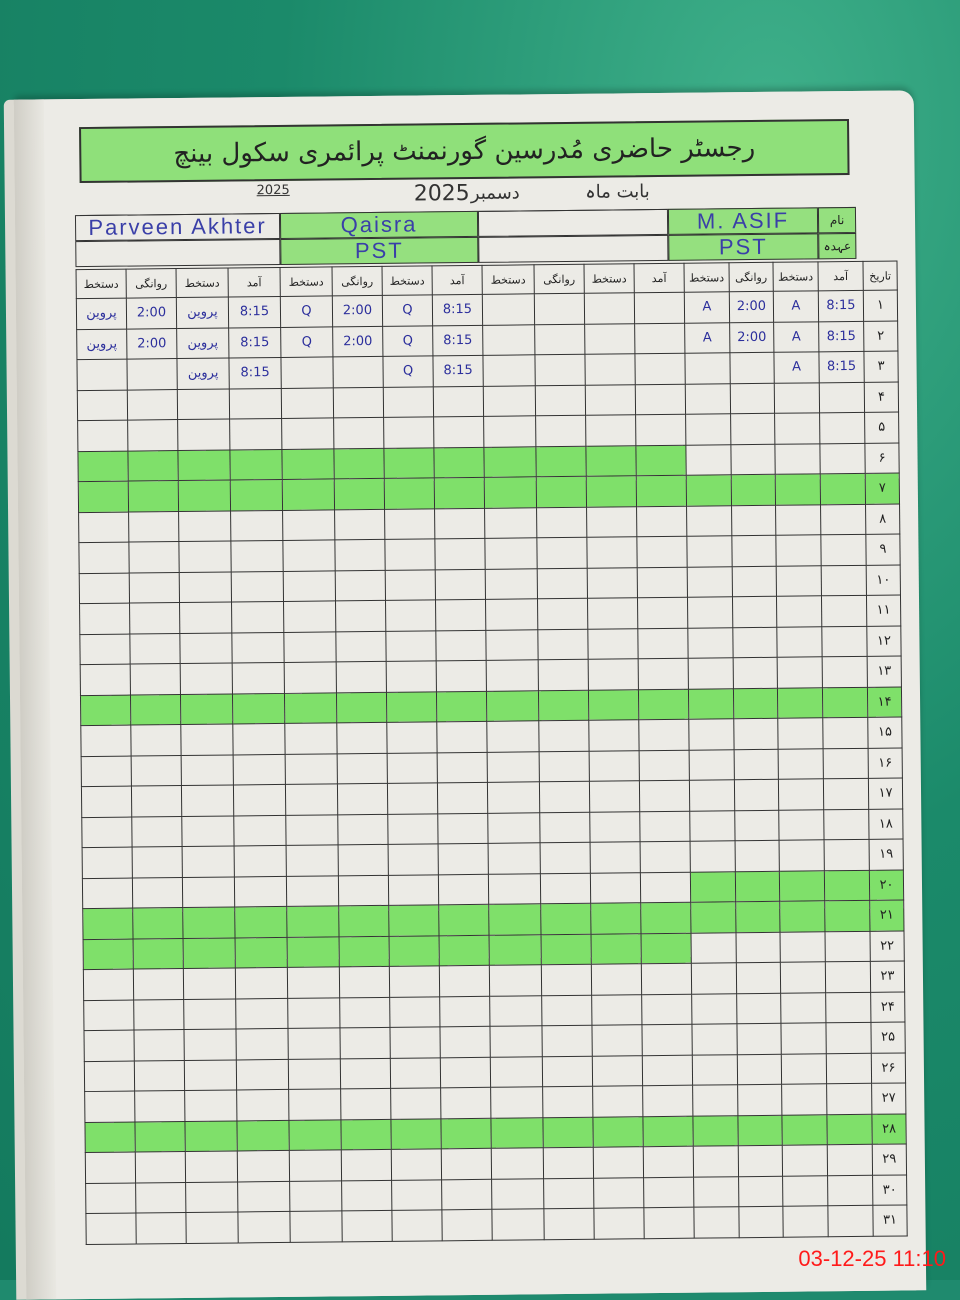 The image size is (960, 1300). What do you see at coordinates (177, 227) in the screenshot?
I see `teacher-name-4: Parveen Akhter` at bounding box center [177, 227].